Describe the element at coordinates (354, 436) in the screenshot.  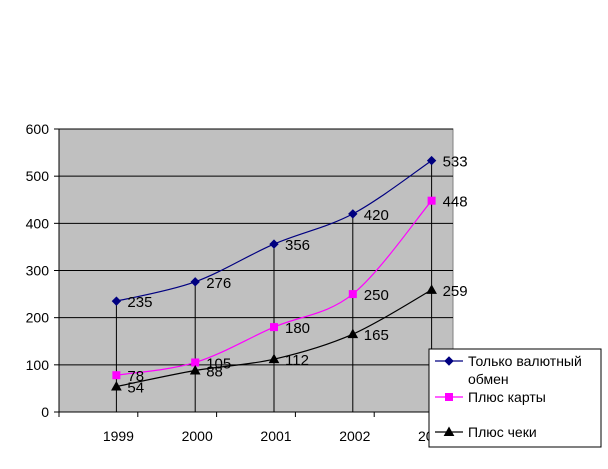
I see `x-tick-label: 2002` at that location.